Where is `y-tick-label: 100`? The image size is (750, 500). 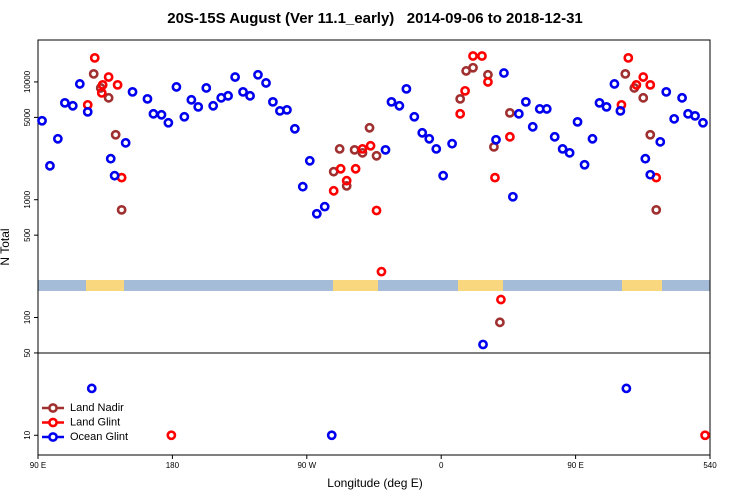
y-tick-label: 100 is located at coordinates (27, 317).